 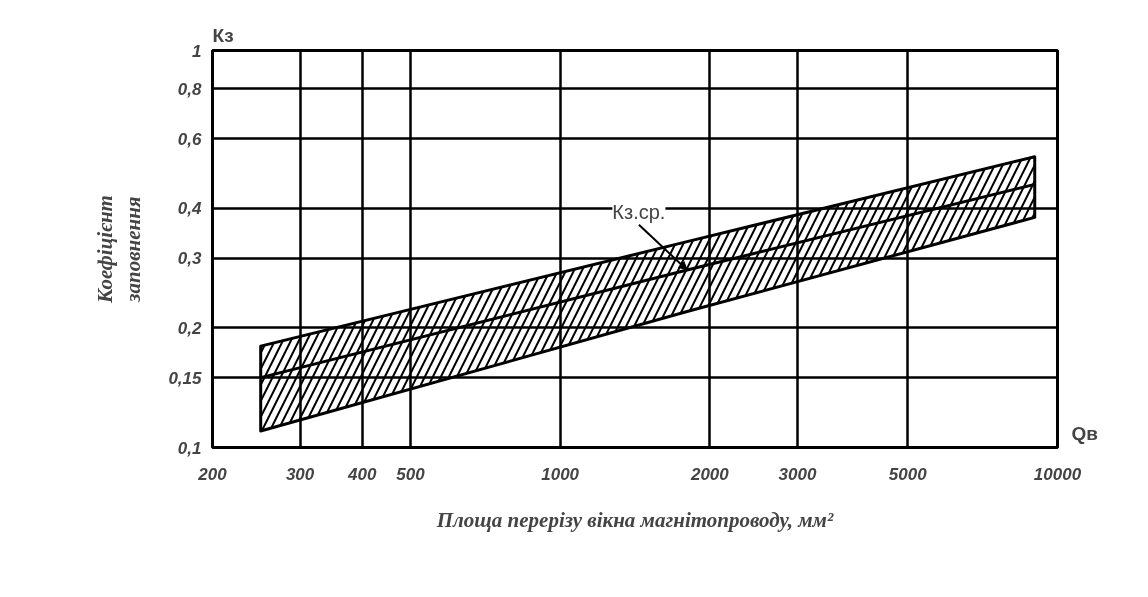 I want to click on y-axis-title: Коефіцієнт заповнення, so click(x=119, y=249).